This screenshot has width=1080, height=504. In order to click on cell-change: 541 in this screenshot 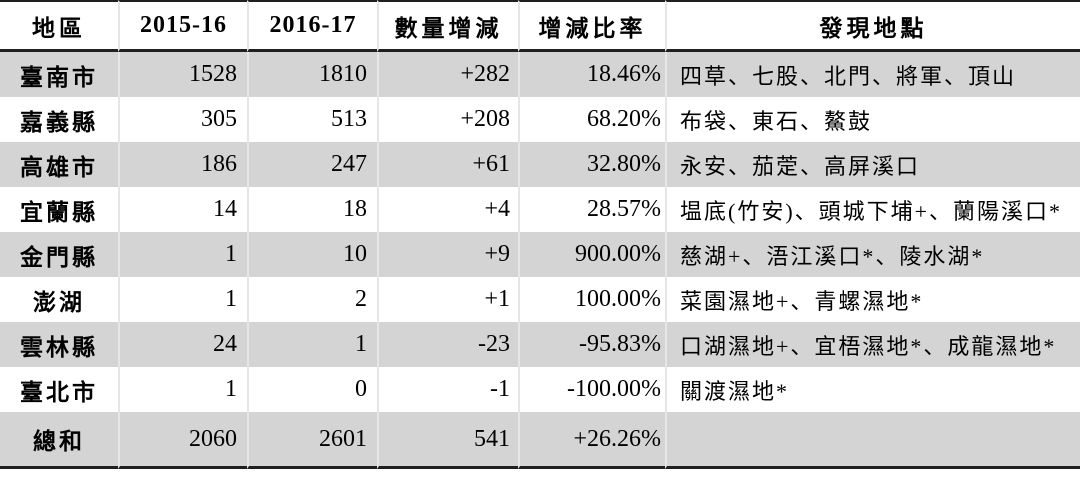, I will do `click(447, 440)`.